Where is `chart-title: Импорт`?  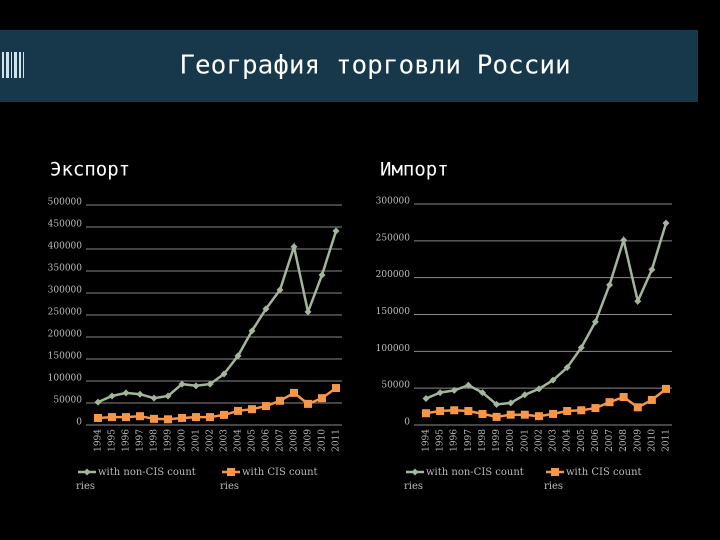 chart-title: Импорт is located at coordinates (414, 170).